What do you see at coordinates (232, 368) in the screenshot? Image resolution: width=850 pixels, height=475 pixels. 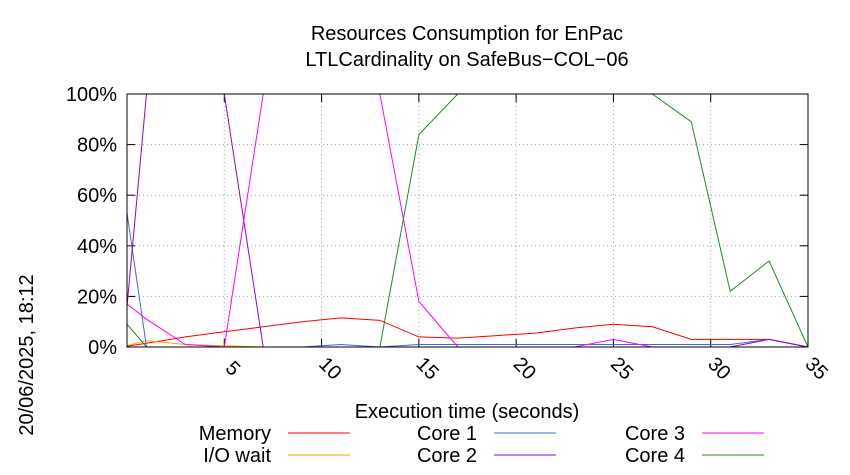 I see `x-tick-label: 5` at bounding box center [232, 368].